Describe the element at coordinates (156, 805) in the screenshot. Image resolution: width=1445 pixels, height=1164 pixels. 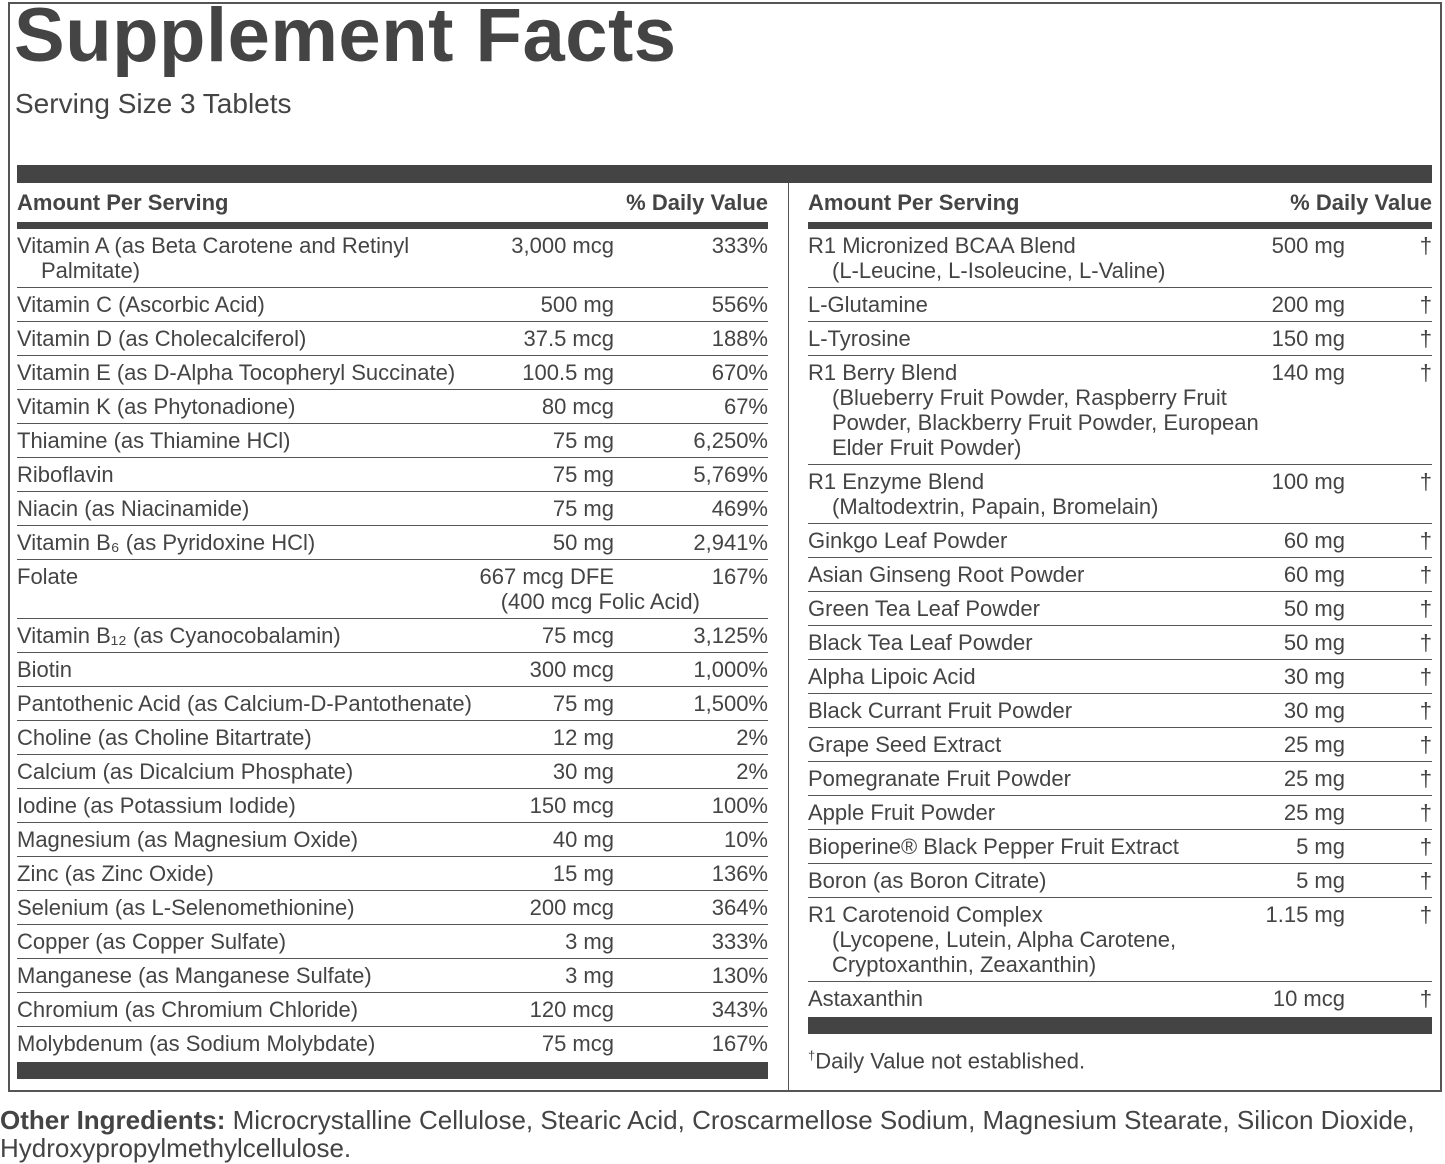
I see `nutrient-name: Iodine (as Potassium Iodide)` at that location.